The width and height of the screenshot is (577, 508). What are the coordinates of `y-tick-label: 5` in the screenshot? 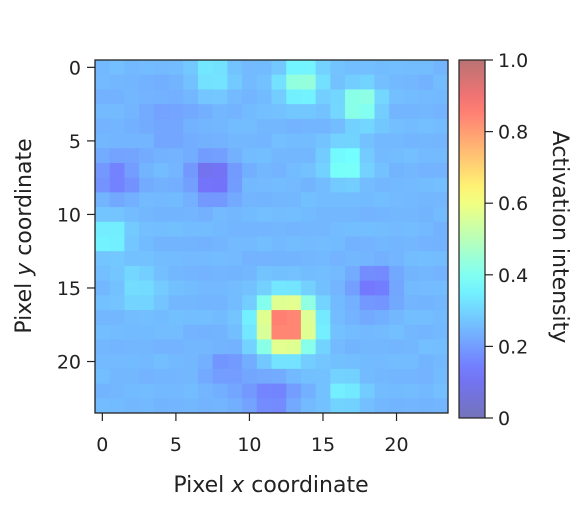 It's located at (75, 142).